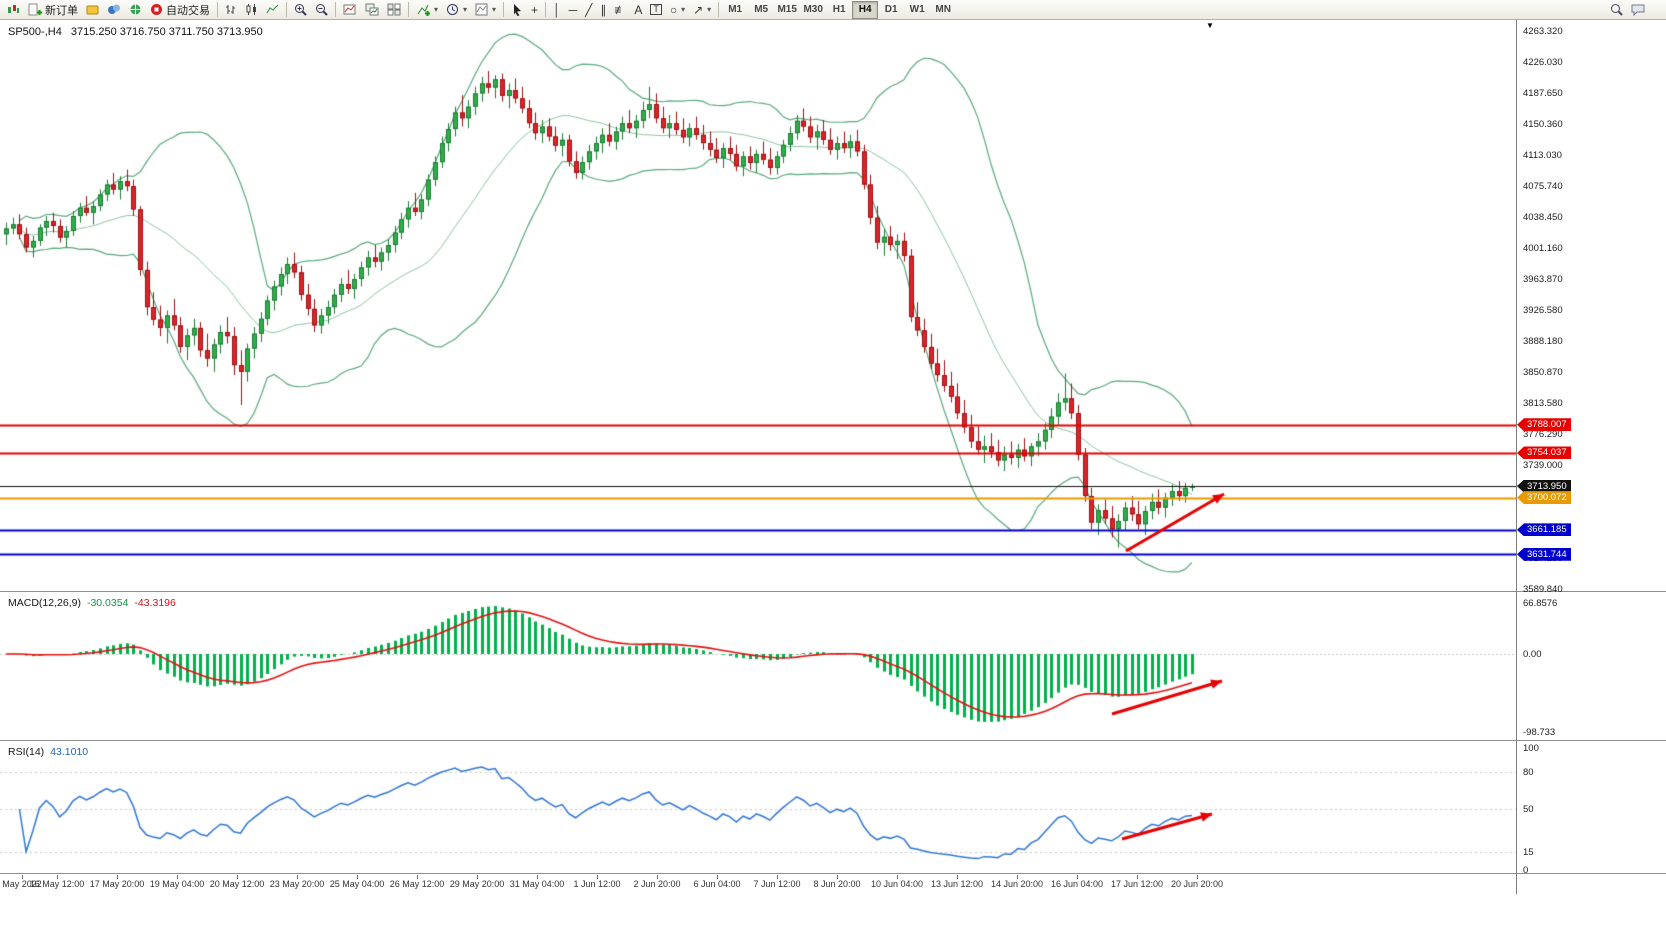 This screenshot has height=940, width=1666. I want to click on text-tool-button: A, so click(638, 9).